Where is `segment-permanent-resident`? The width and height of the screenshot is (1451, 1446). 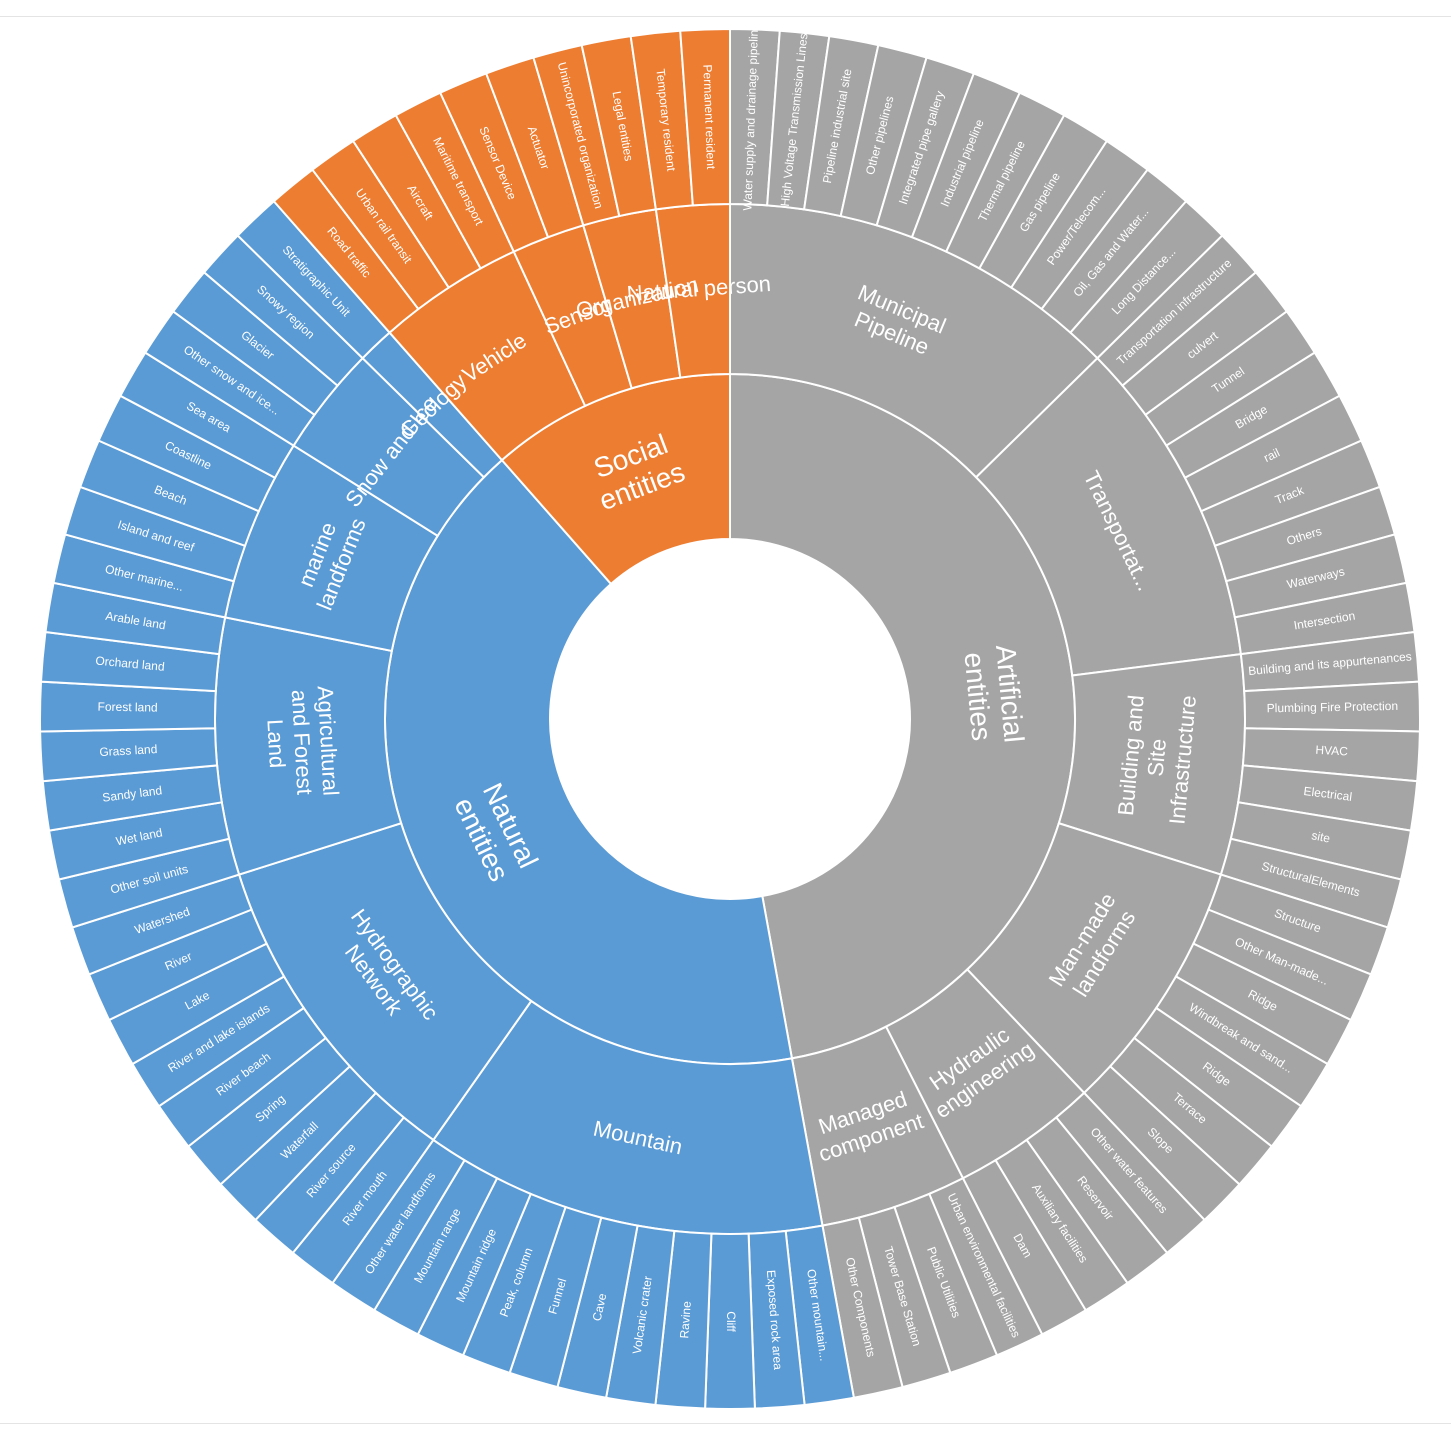 segment-permanent-resident is located at coordinates (705, 117).